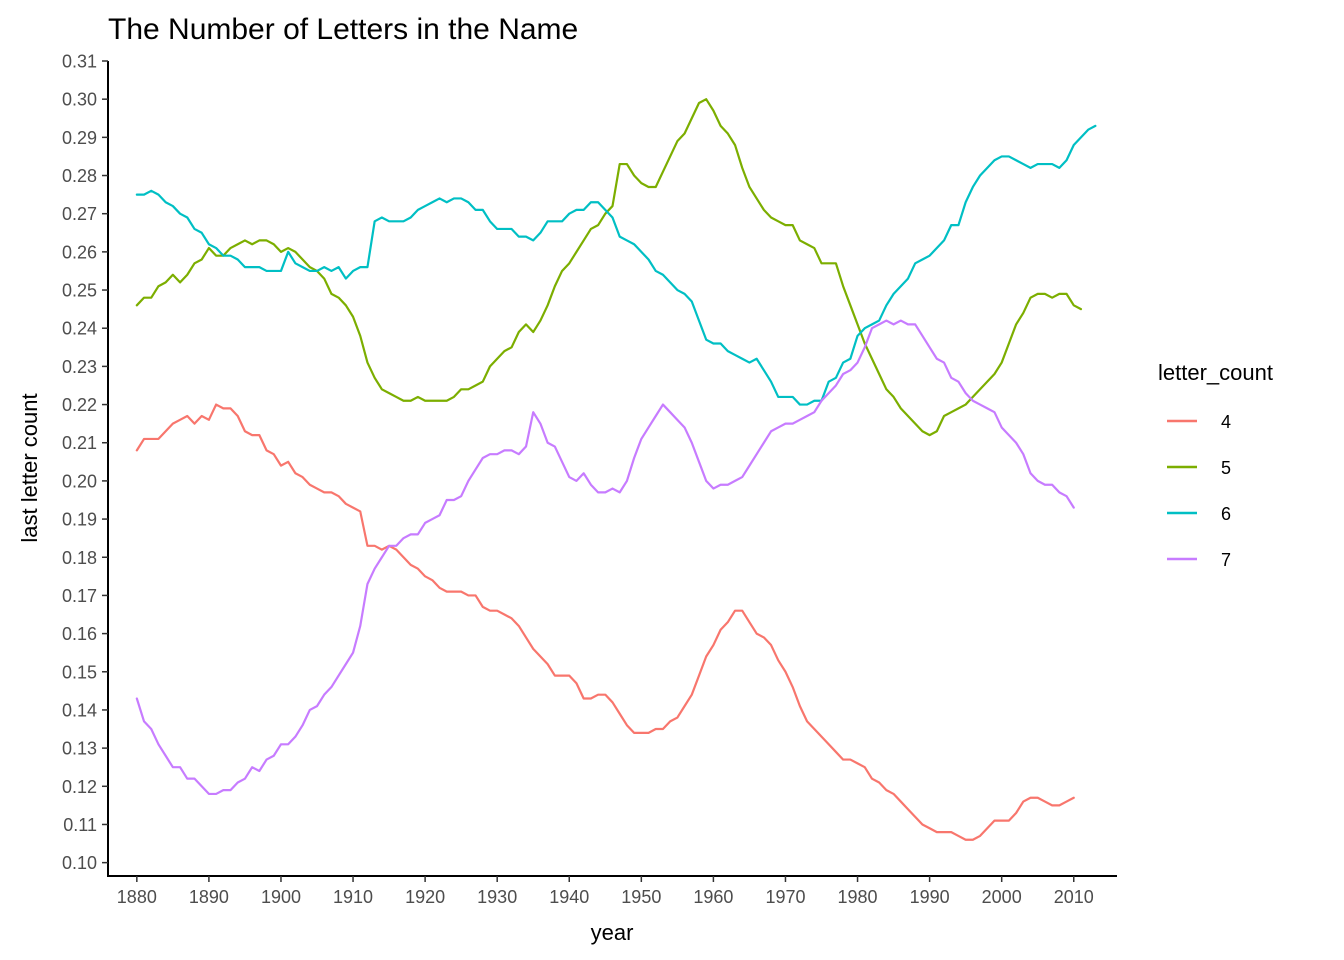  What do you see at coordinates (79, 520) in the screenshot?
I see `y-tick-label: 0.19` at bounding box center [79, 520].